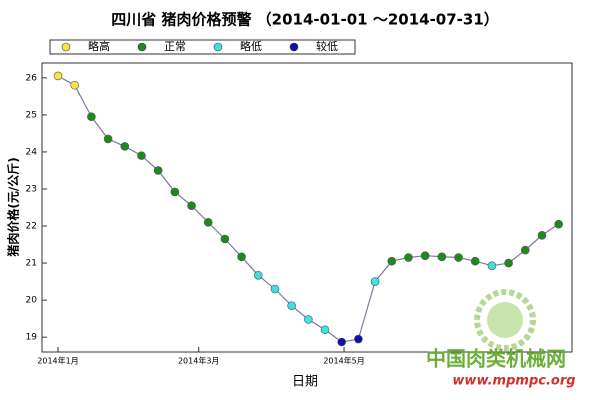 The image size is (600, 400). Describe the element at coordinates (32, 338) in the screenshot. I see `y-tick-label: 19` at that location.